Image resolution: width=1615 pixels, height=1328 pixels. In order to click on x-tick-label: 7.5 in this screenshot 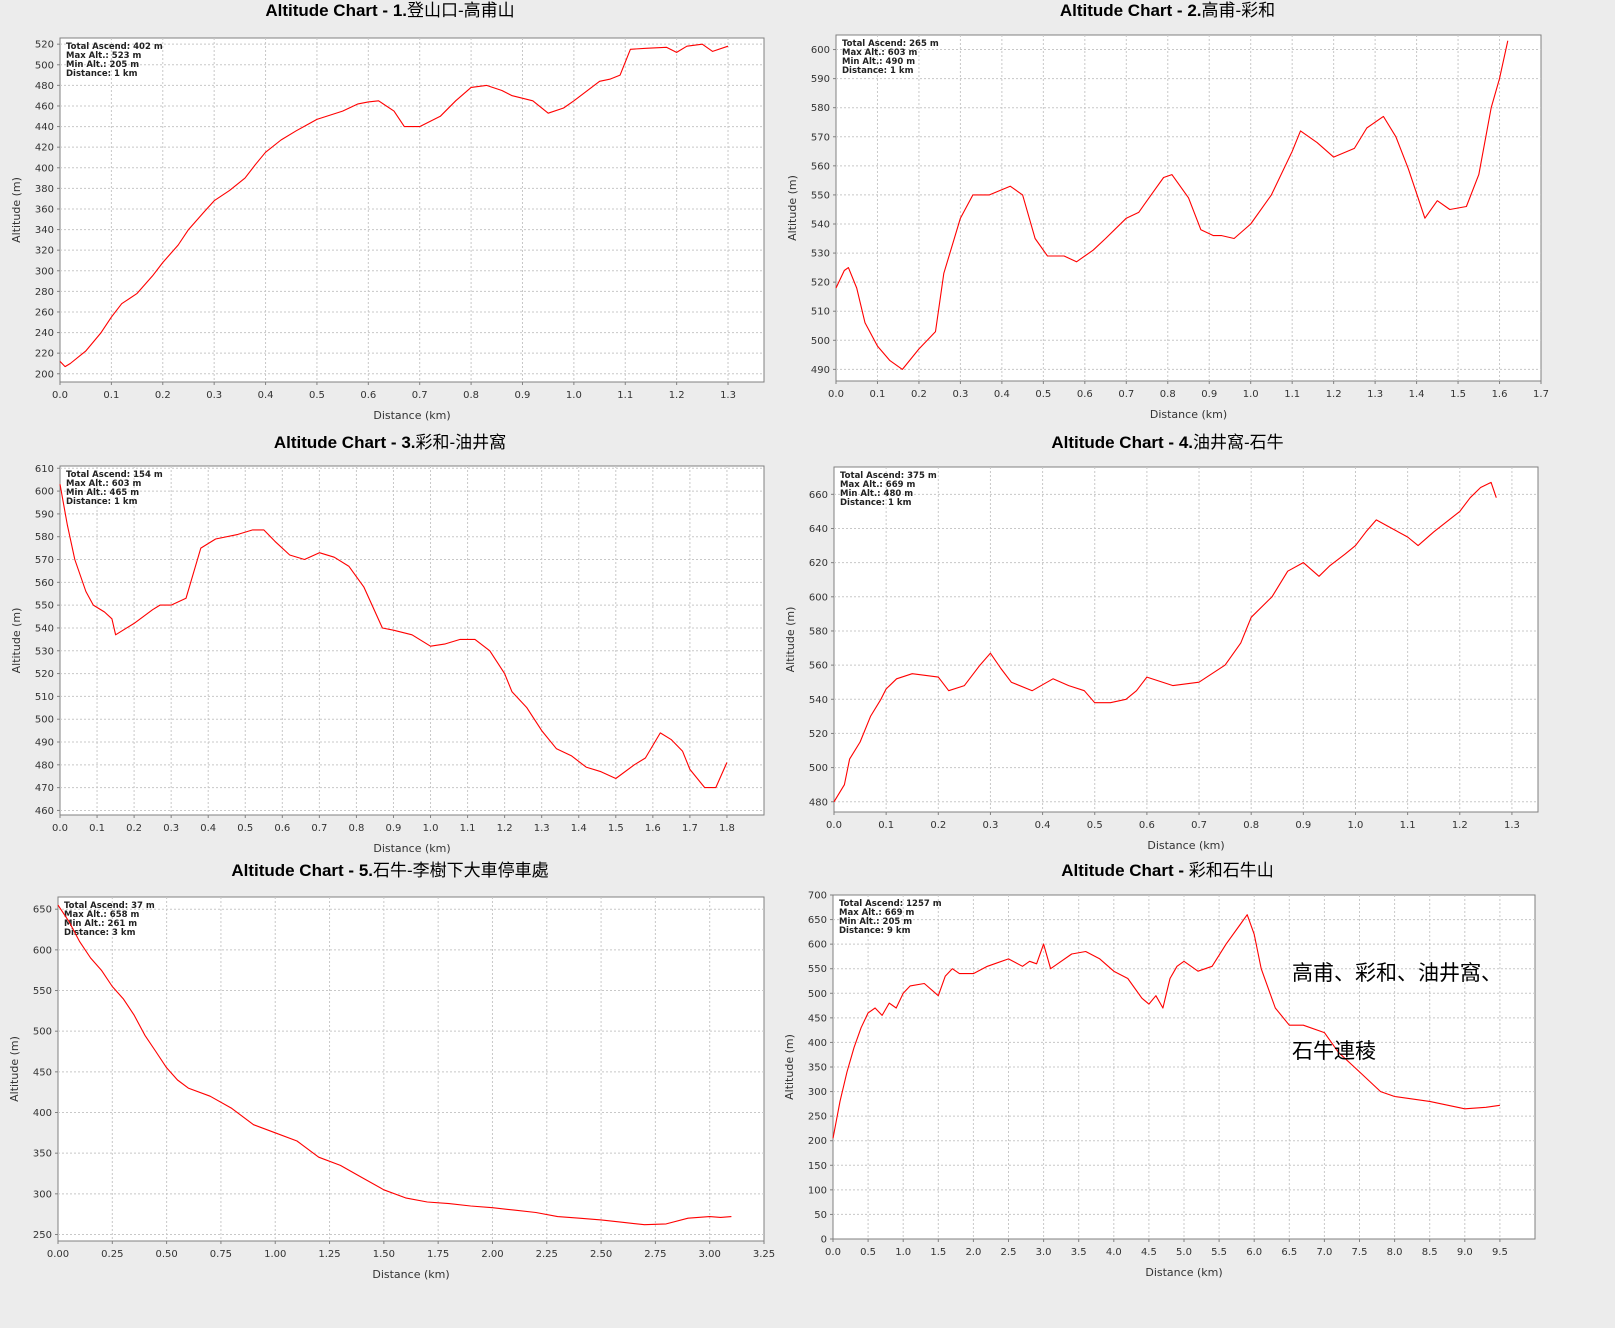, I will do `click(1360, 1252)`.